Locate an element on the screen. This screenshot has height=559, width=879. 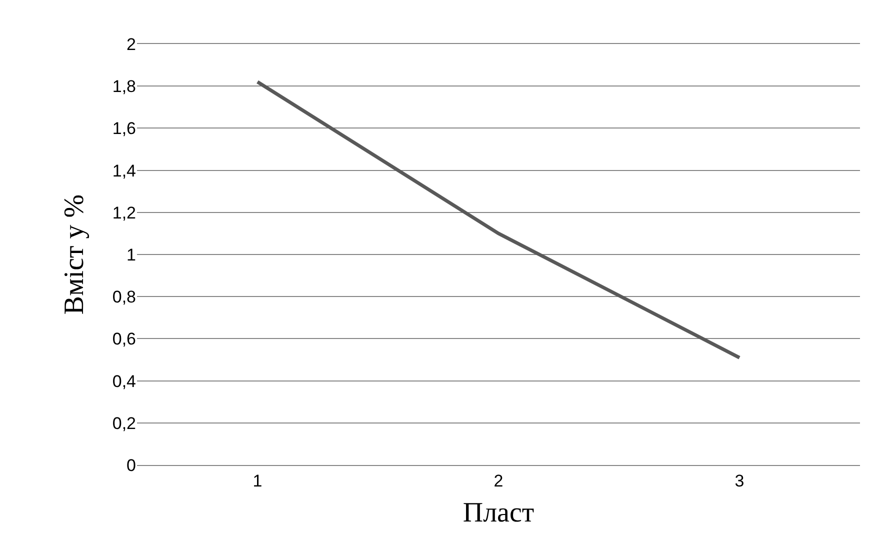
y-tick-label: 0,6 is located at coordinates (124, 339).